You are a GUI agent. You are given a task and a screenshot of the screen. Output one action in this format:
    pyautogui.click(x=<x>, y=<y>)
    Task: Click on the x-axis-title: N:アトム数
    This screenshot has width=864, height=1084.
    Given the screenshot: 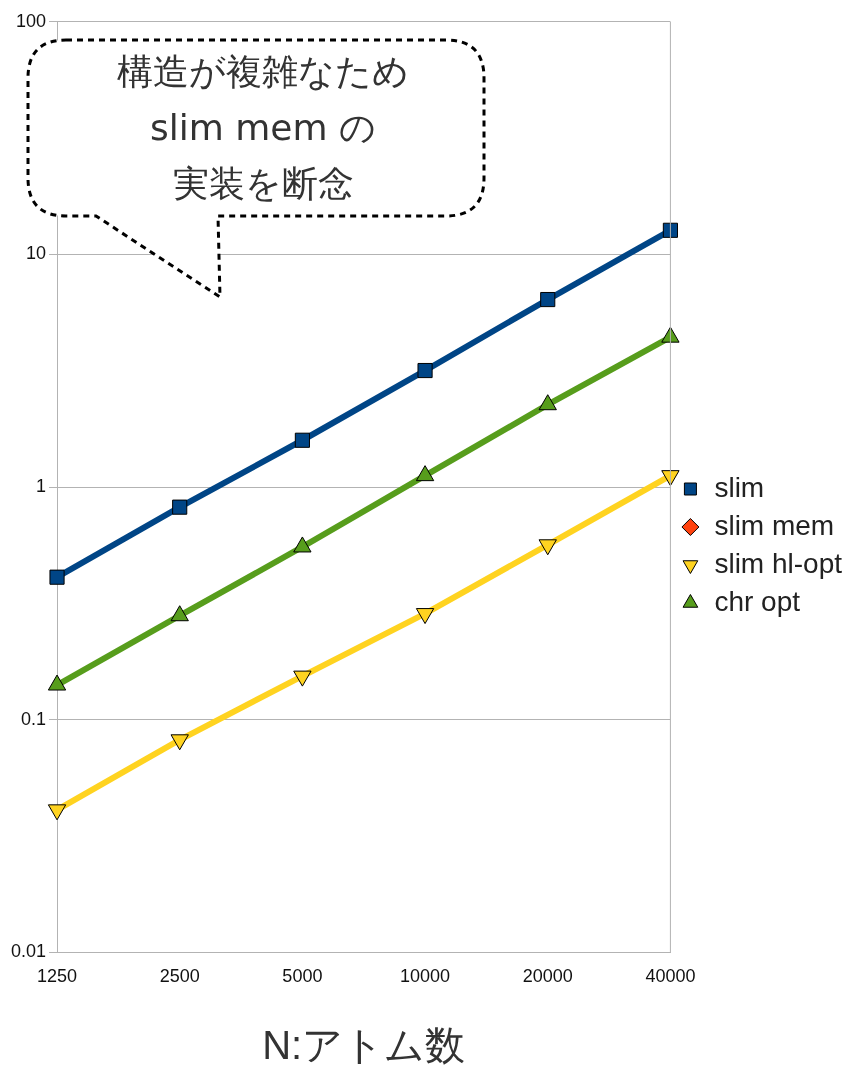 What is the action you would take?
    pyautogui.click(x=364, y=1045)
    